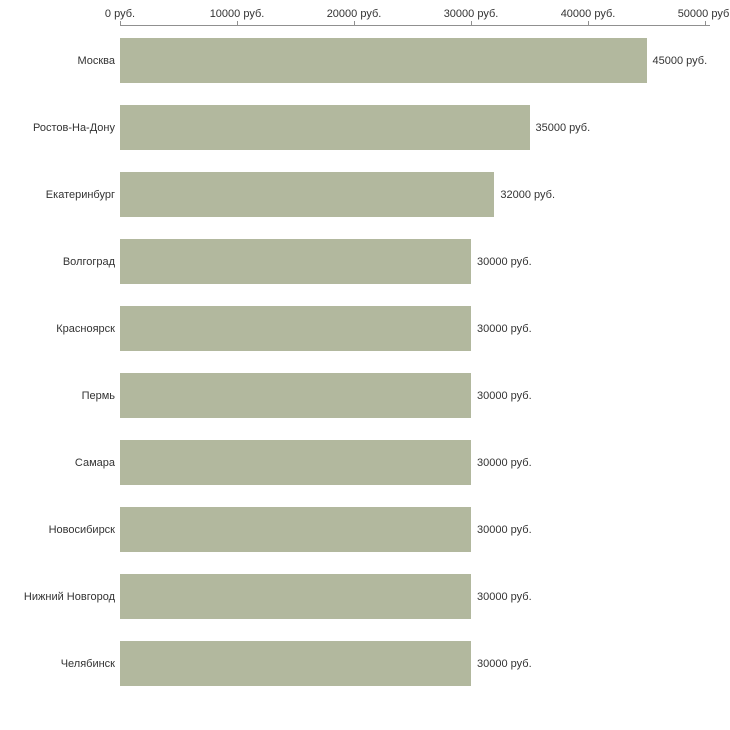 Image resolution: width=730 pixels, height=730 pixels. I want to click on x-tick-label: 0 руб., so click(120, 14).